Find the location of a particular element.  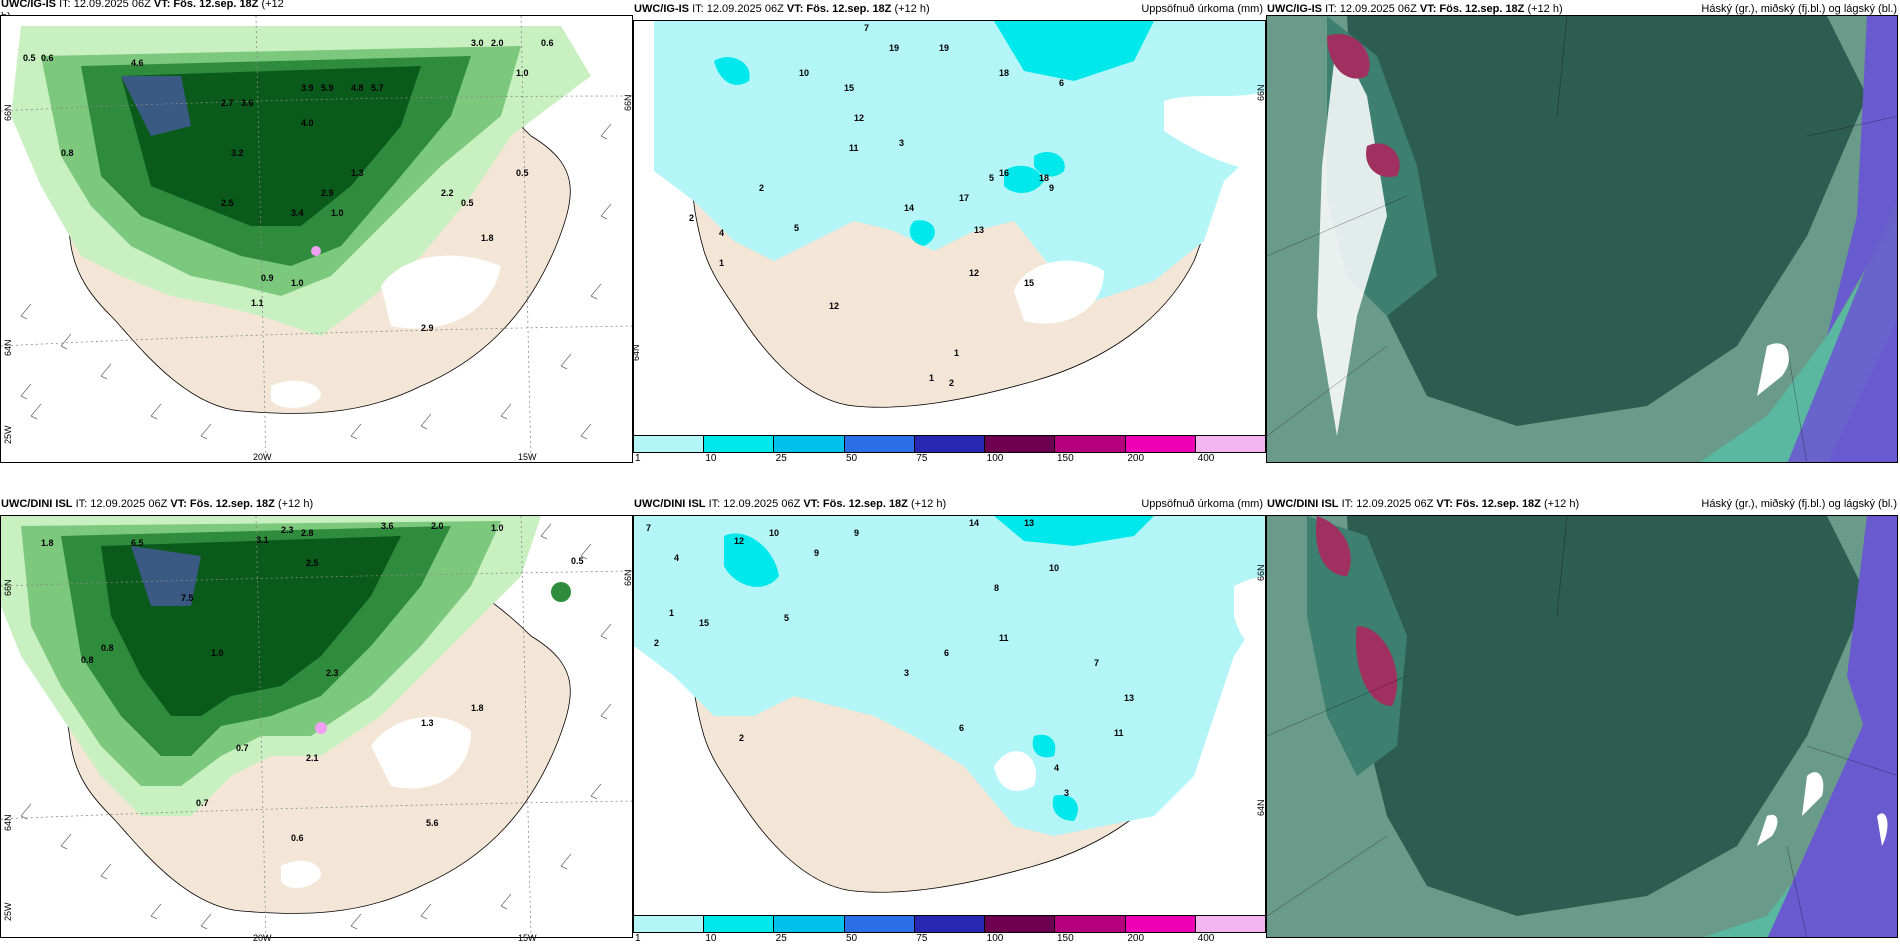

panel-variable: Uppsöfnuð úrkoma (mm) is located at coordinates (1202, 504).